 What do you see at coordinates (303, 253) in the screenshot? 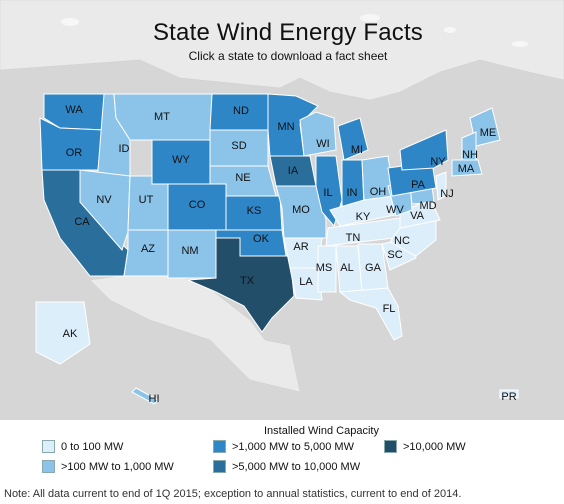
I see `state-ar` at bounding box center [303, 253].